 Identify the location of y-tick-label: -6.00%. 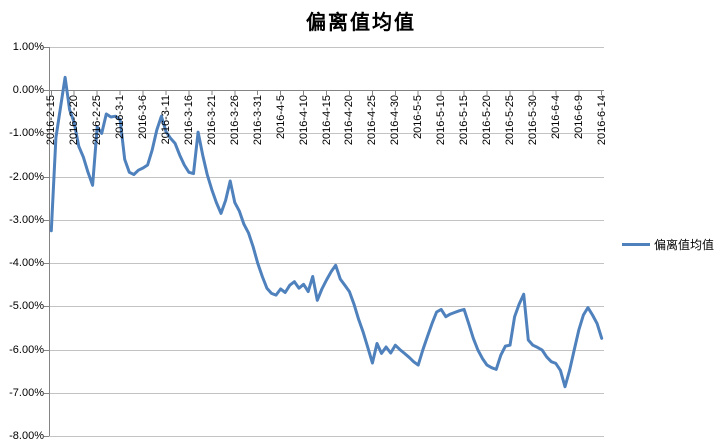
(26, 350).